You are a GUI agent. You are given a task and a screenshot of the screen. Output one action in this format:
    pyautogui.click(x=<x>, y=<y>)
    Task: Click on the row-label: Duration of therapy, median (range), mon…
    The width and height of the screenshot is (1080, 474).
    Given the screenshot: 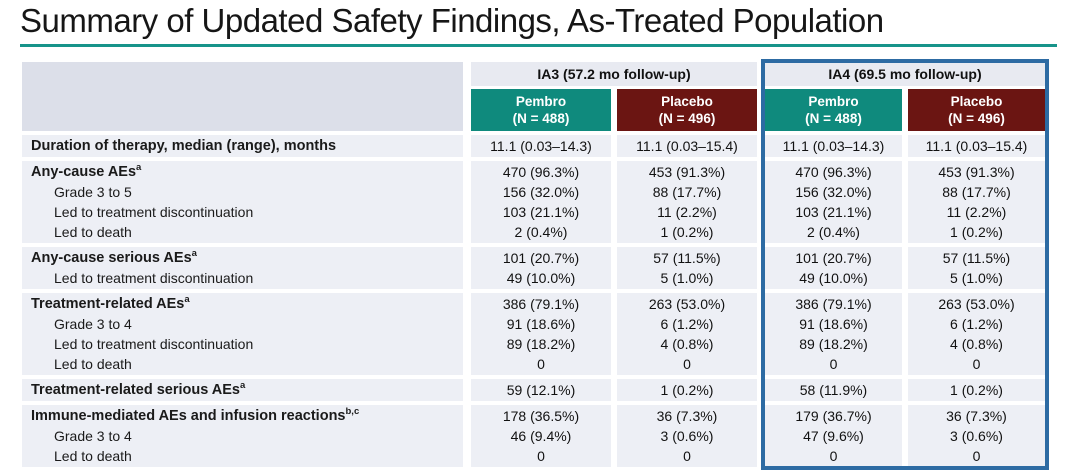 What is the action you would take?
    pyautogui.click(x=184, y=146)
    